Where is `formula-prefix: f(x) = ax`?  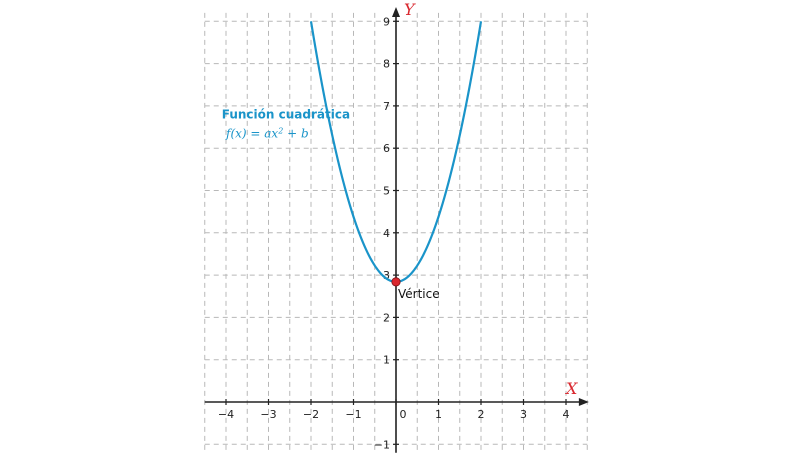
formula-prefix: f(x) = ax is located at coordinates (251, 134).